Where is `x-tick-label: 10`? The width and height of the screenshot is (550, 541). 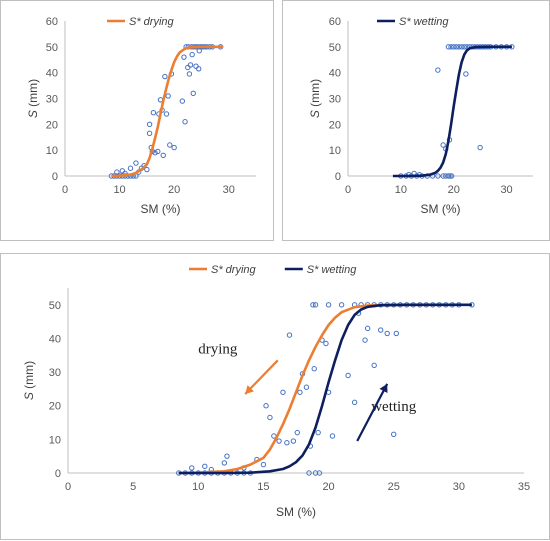
x-tick-label: 10 is located at coordinates (401, 190).